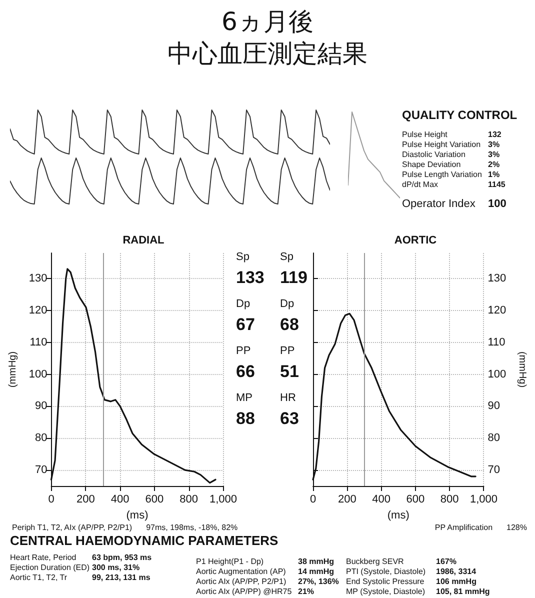 The image size is (535, 598). Describe the element at coordinates (80, 577) in the screenshot. I see `text: Aortic T1, T2, Tr 99, 213, 131 ms` at that location.